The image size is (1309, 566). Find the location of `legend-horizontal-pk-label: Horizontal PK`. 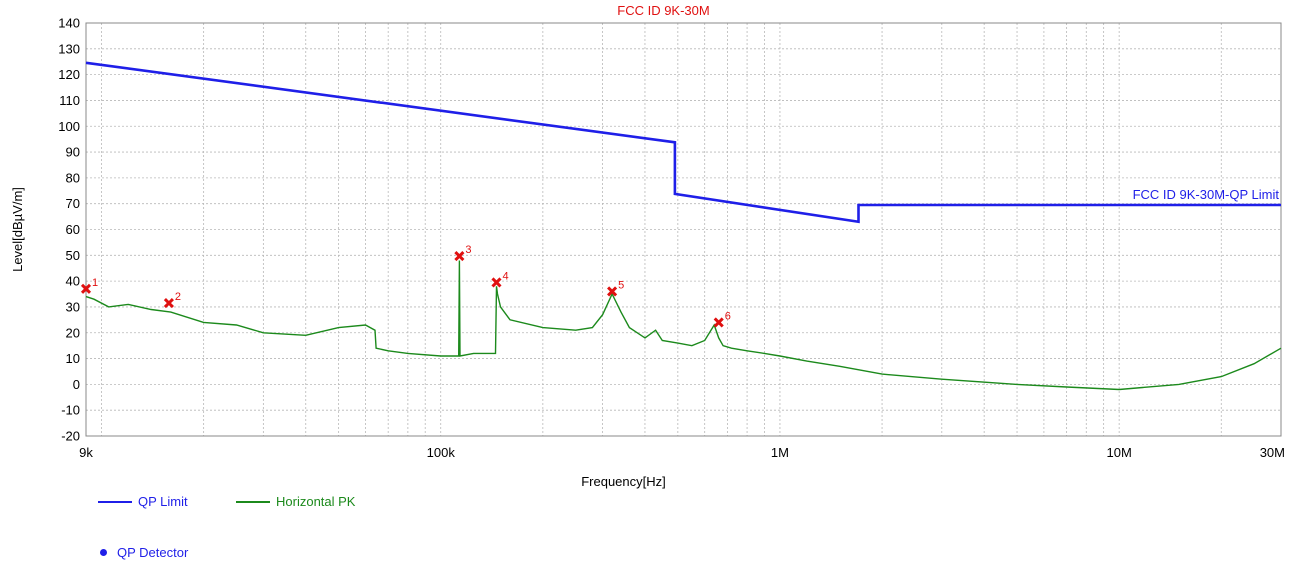

legend-horizontal-pk-label: Horizontal PK is located at coordinates (316, 501).